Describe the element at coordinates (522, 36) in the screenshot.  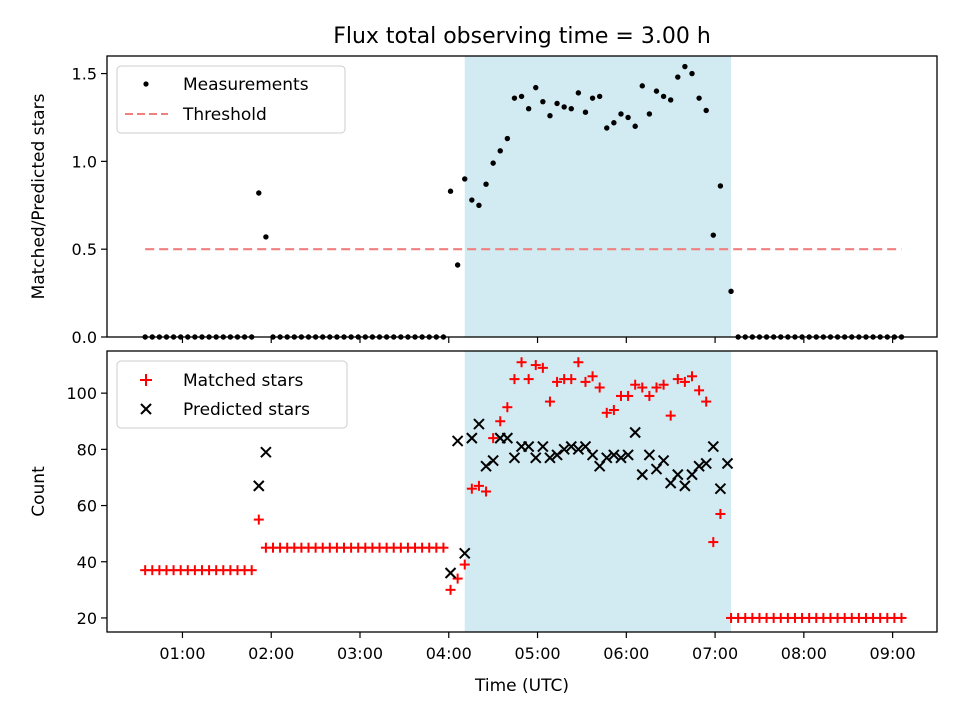
I see `chart-title: Flux total observing time = 3.00 h` at that location.